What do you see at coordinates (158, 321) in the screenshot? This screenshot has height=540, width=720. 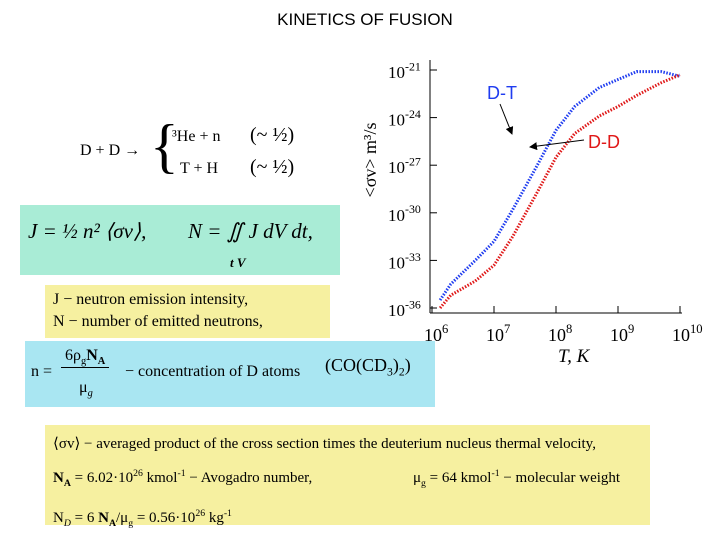 I see `definition: N − number of emitted neutrons,` at bounding box center [158, 321].